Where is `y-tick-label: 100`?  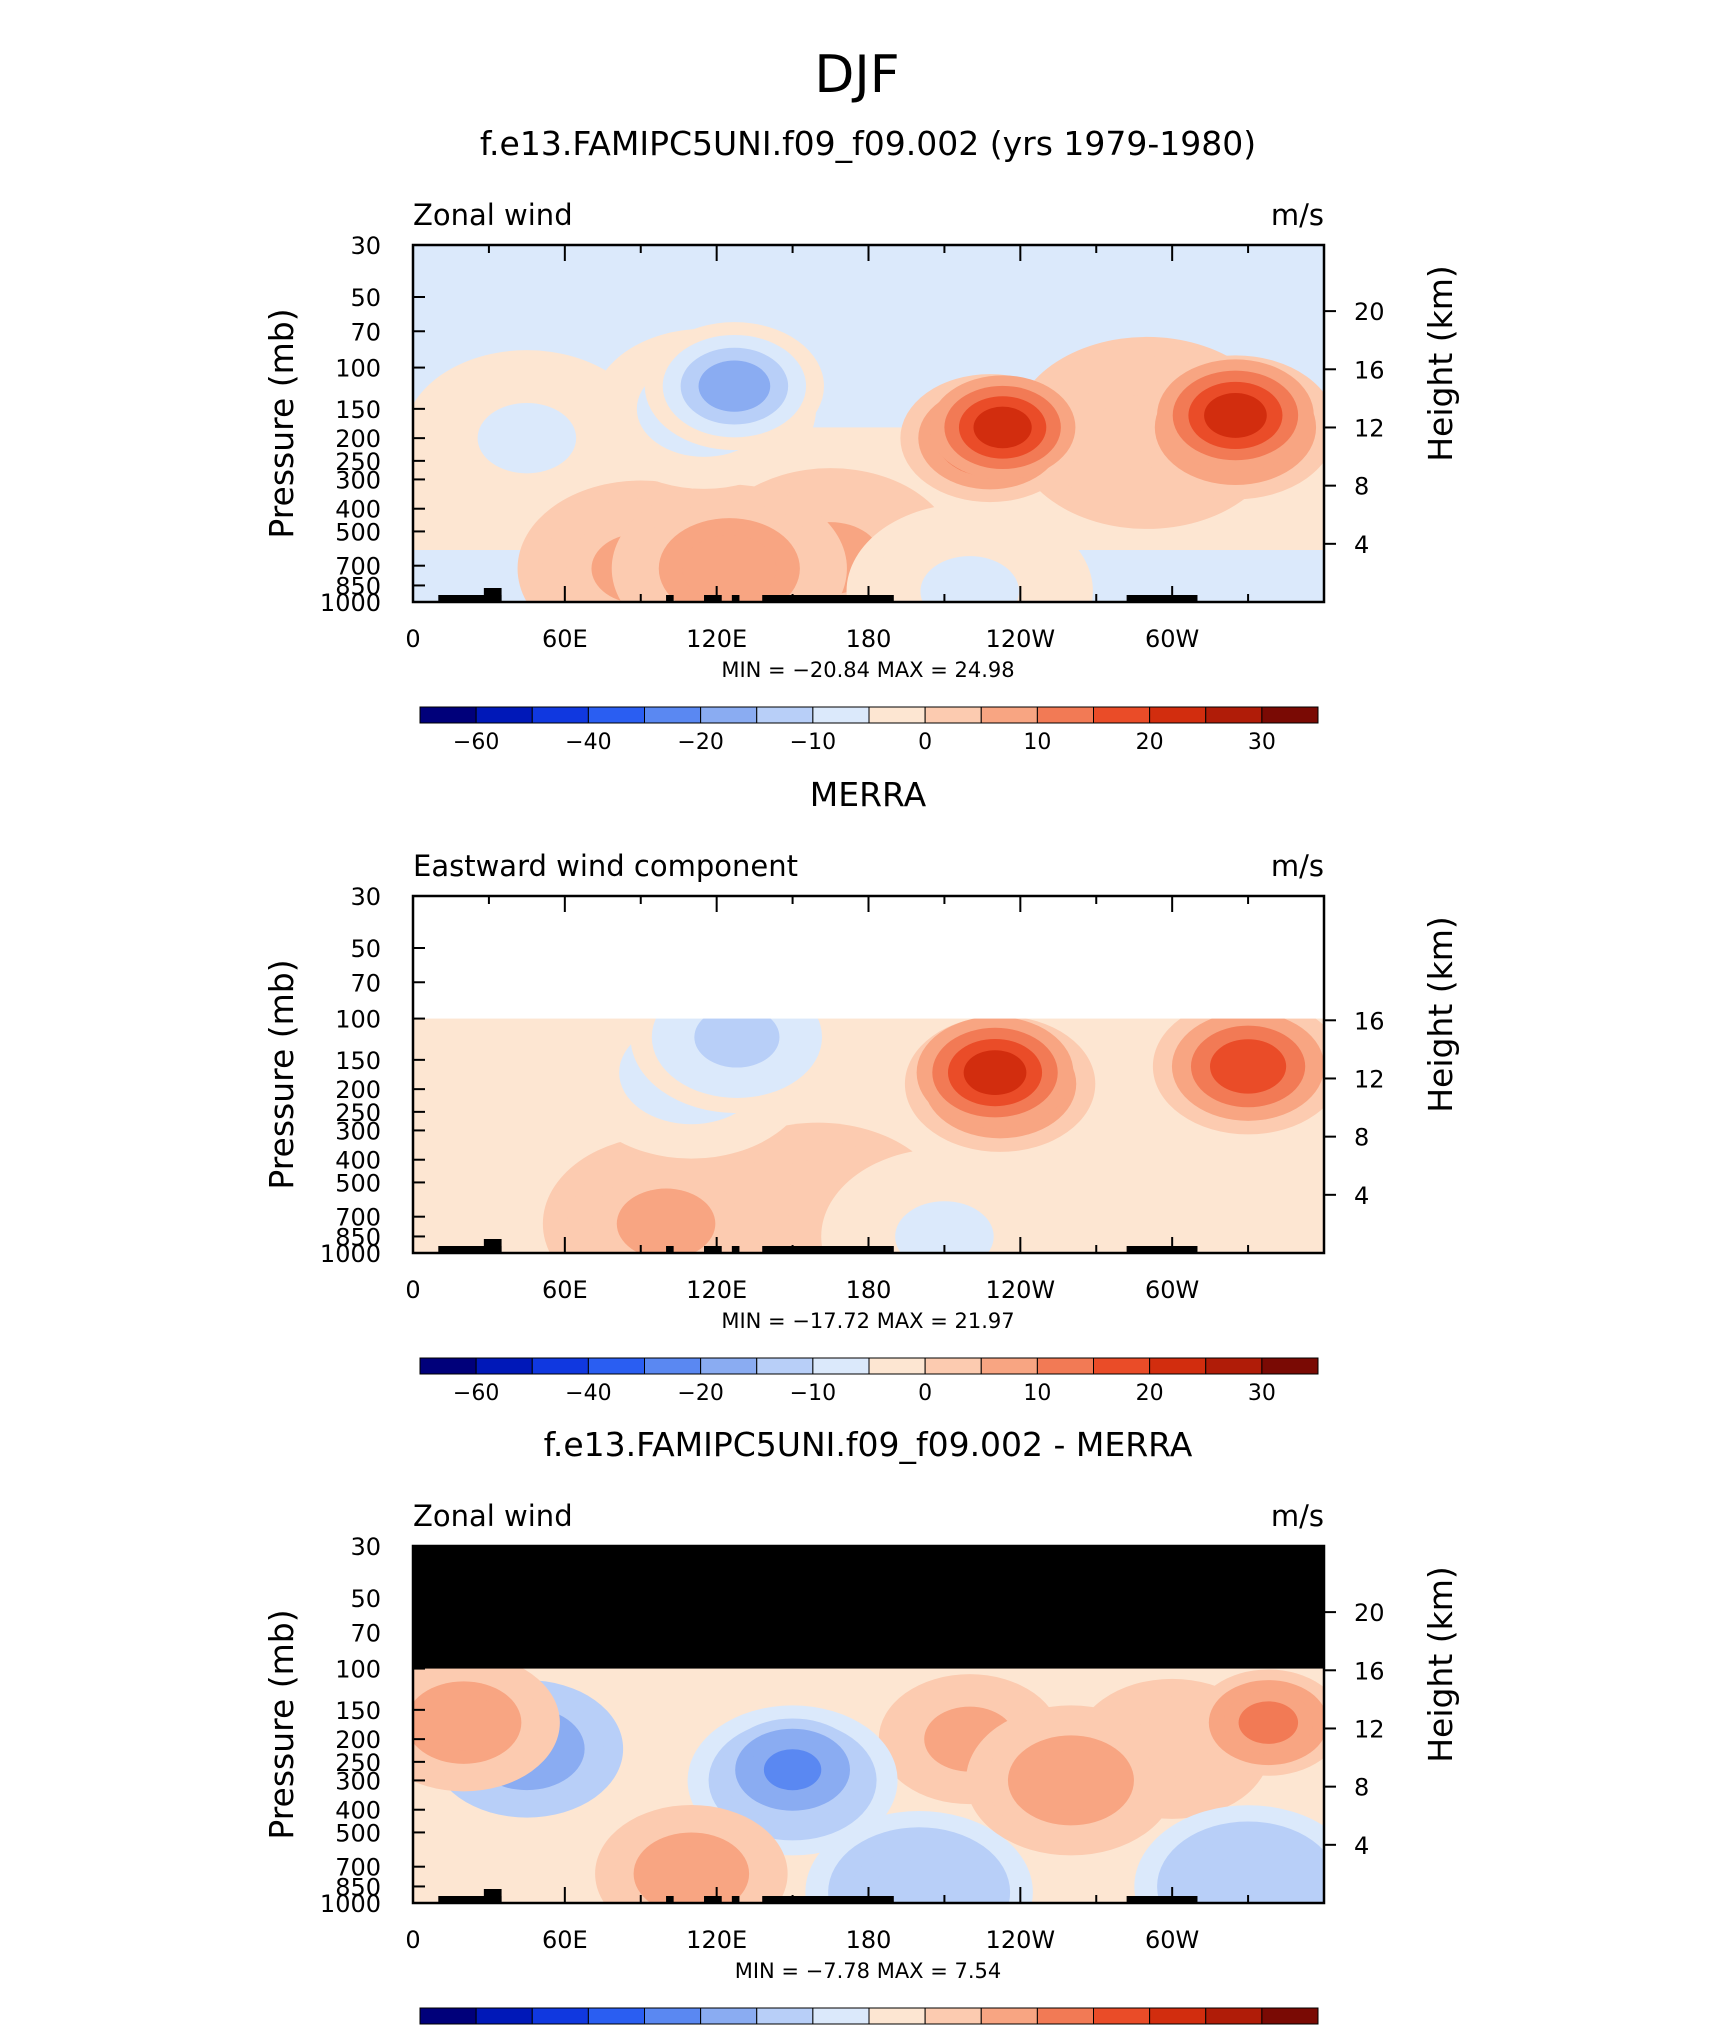
y-tick-label: 100 is located at coordinates (358, 1670).